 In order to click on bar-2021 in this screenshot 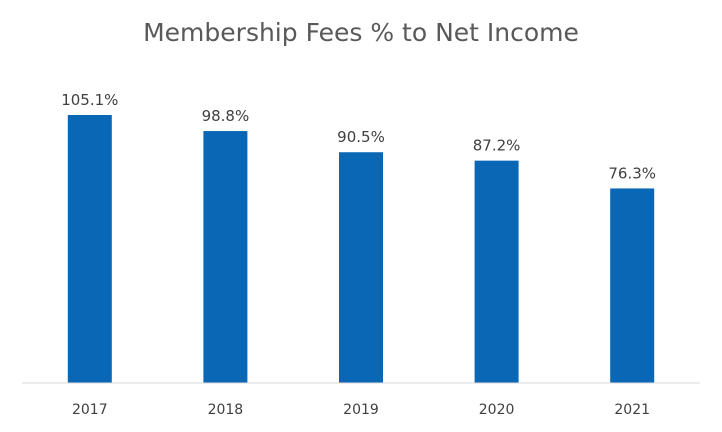, I will do `click(632, 285)`.